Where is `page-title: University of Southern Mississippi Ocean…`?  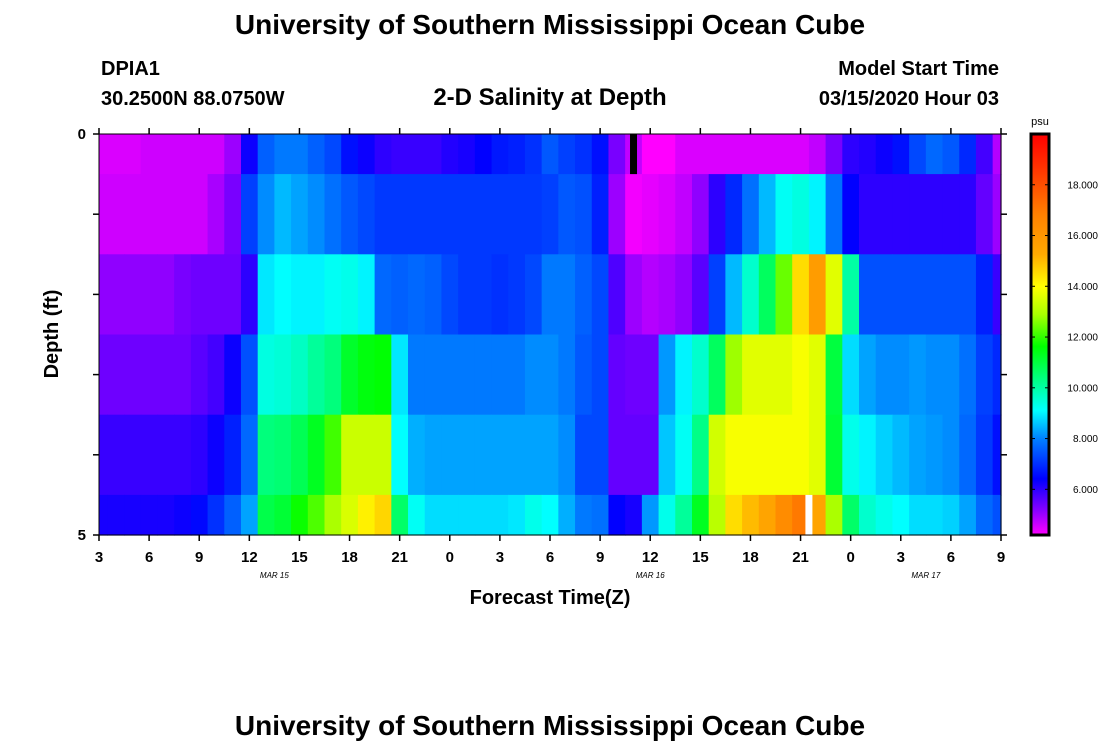
page-title: University of Southern Mississippi Ocean… is located at coordinates (550, 24).